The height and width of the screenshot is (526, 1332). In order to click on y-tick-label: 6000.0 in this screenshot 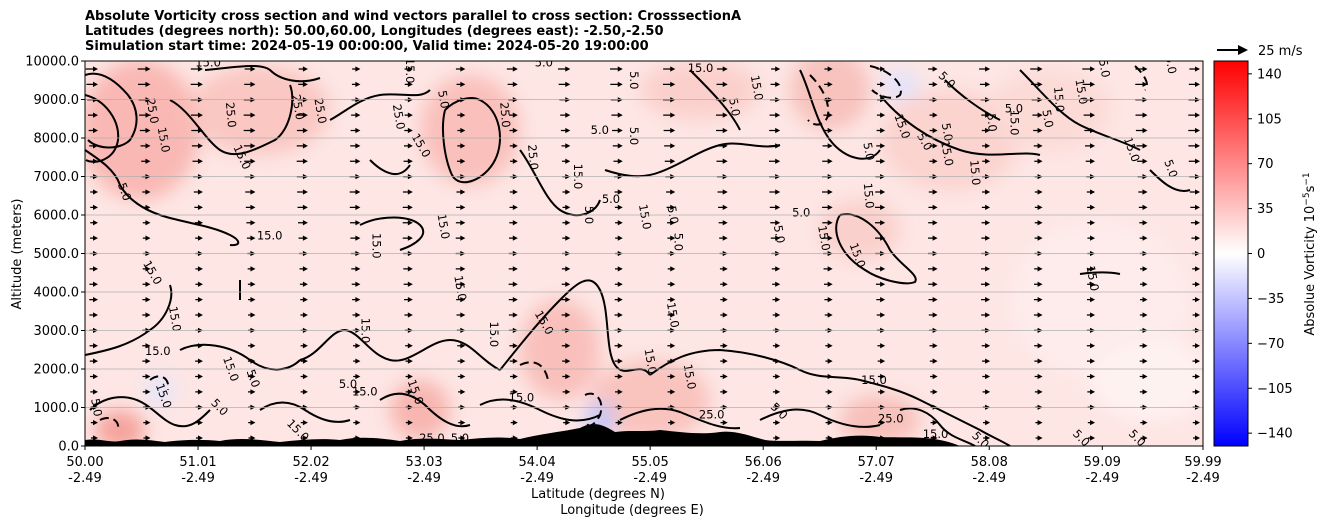, I will do `click(57, 216)`.